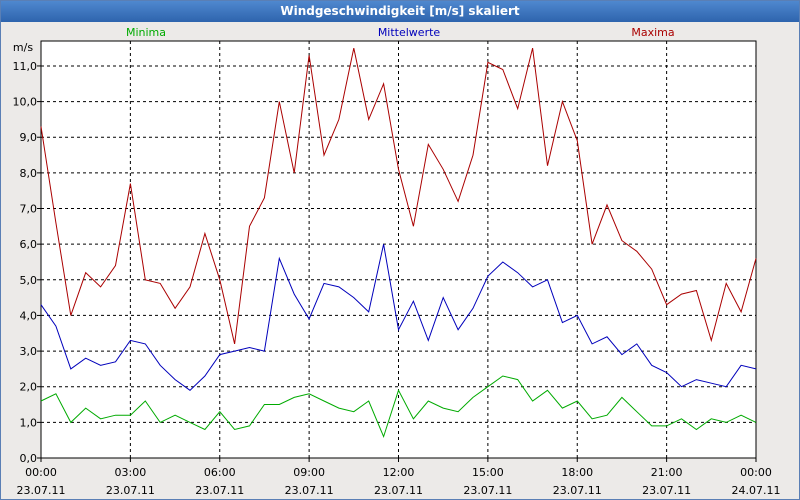 This screenshot has width=800, height=500. Describe the element at coordinates (29, 458) in the screenshot. I see `y-tick-label: 0,0` at that location.